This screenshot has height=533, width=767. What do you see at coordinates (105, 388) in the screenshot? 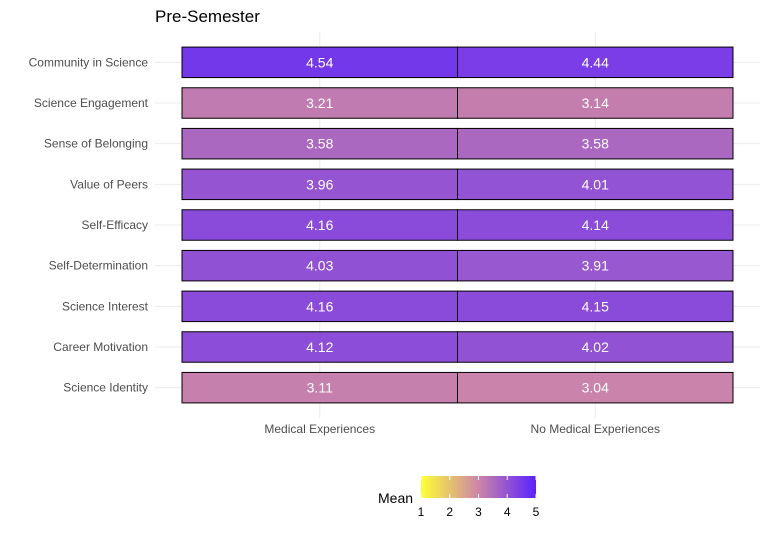
I see `y-tick-label: Science Identity` at bounding box center [105, 388].